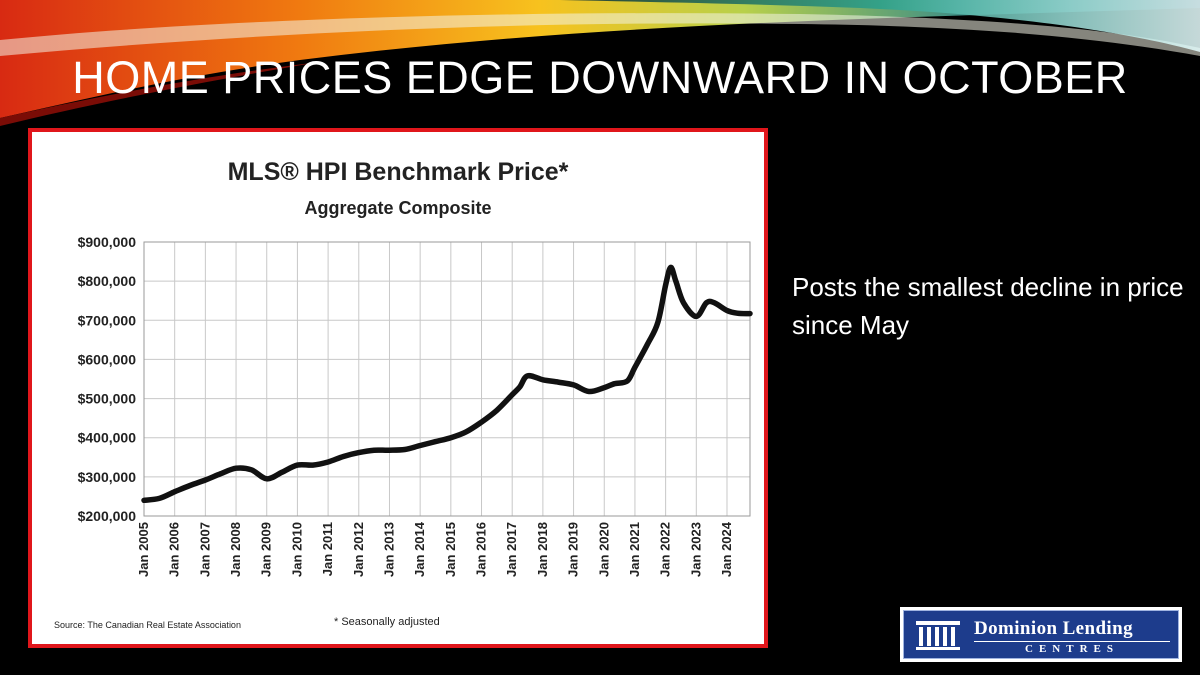  What do you see at coordinates (204, 549) in the screenshot?
I see `x-tick-label: Jan 2007` at bounding box center [204, 549].